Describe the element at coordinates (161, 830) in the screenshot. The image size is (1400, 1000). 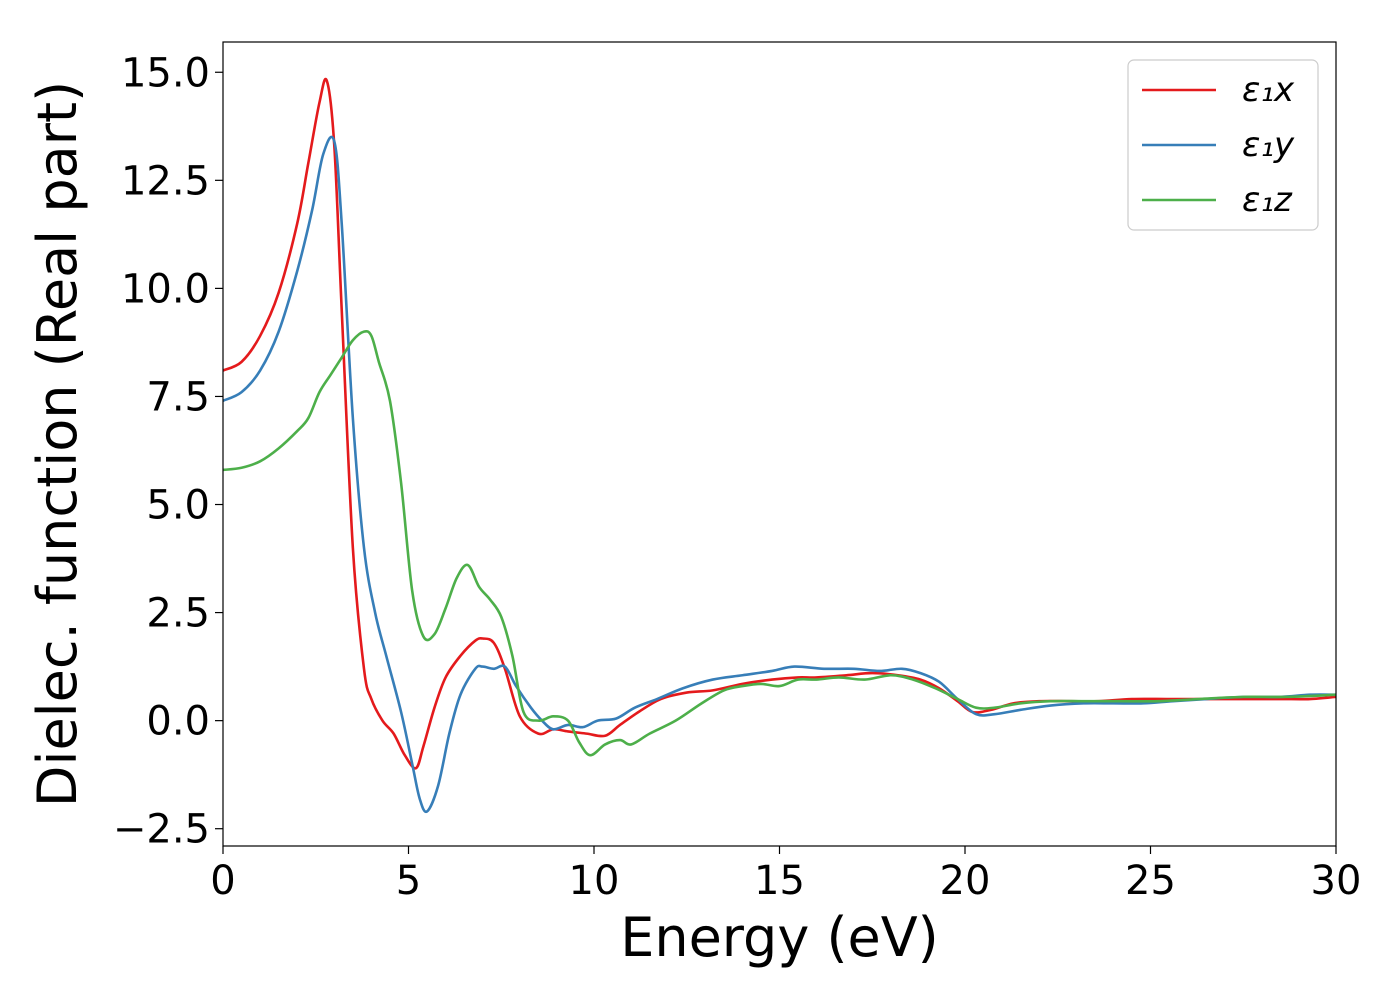
I see `y-tick-label: −2.5` at that location.